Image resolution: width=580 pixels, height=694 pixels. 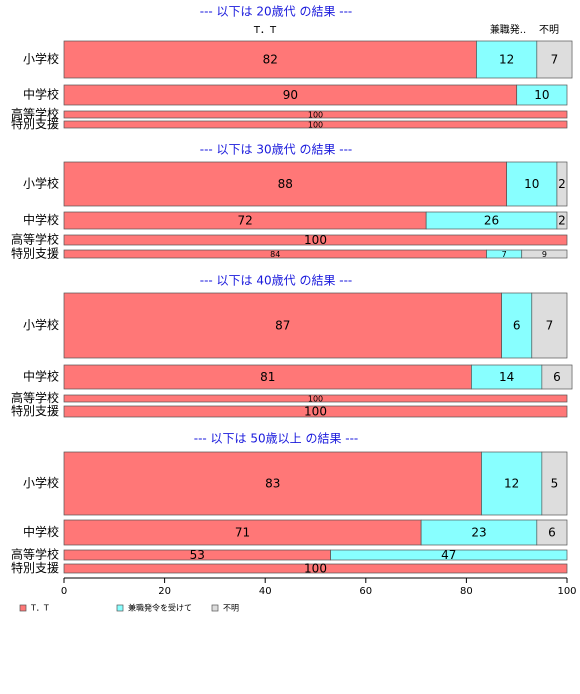 What do you see at coordinates (491, 221) in the screenshot?
I see `data-label: 26` at bounding box center [491, 221].